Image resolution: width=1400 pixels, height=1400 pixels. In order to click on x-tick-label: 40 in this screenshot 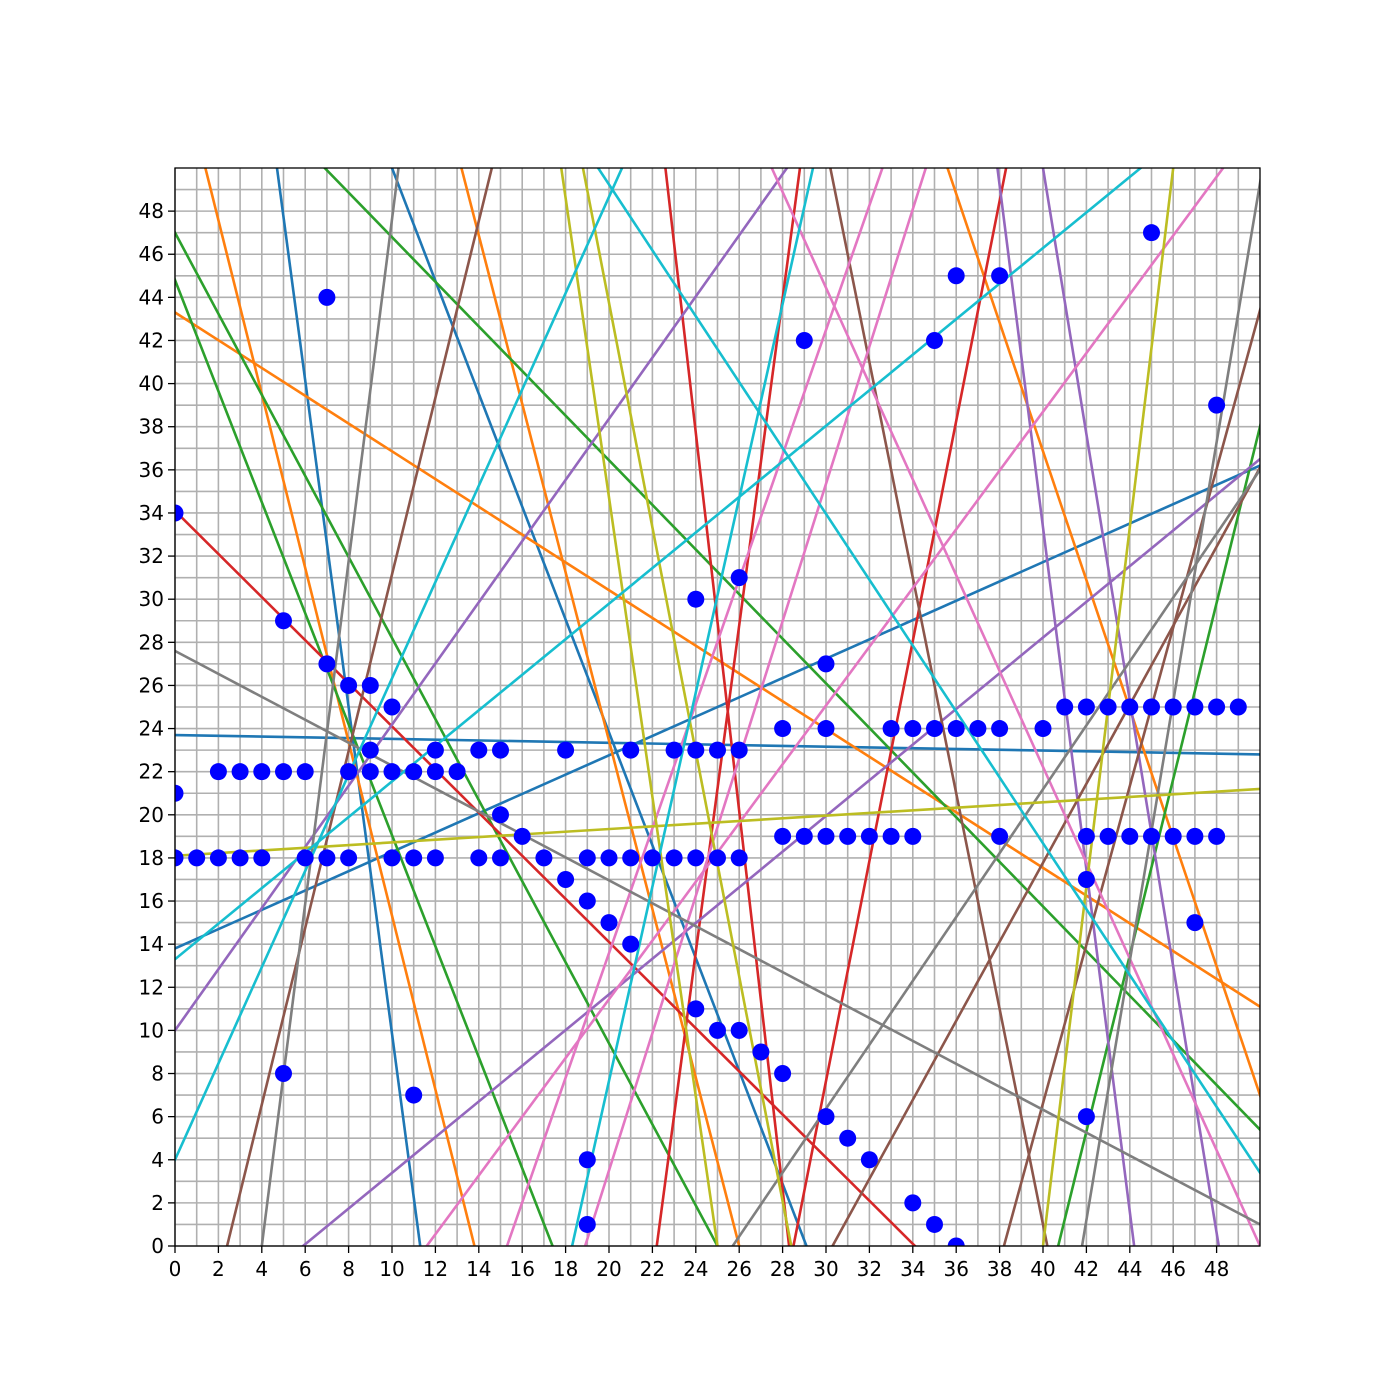, I will do `click(1042, 1269)`.